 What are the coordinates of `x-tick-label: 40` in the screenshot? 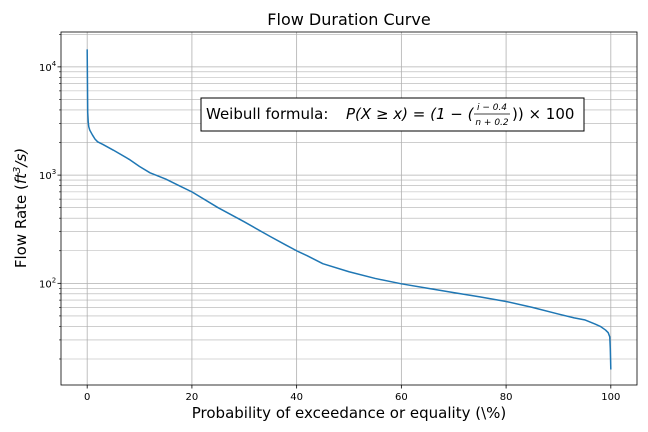 It's located at (296, 397).